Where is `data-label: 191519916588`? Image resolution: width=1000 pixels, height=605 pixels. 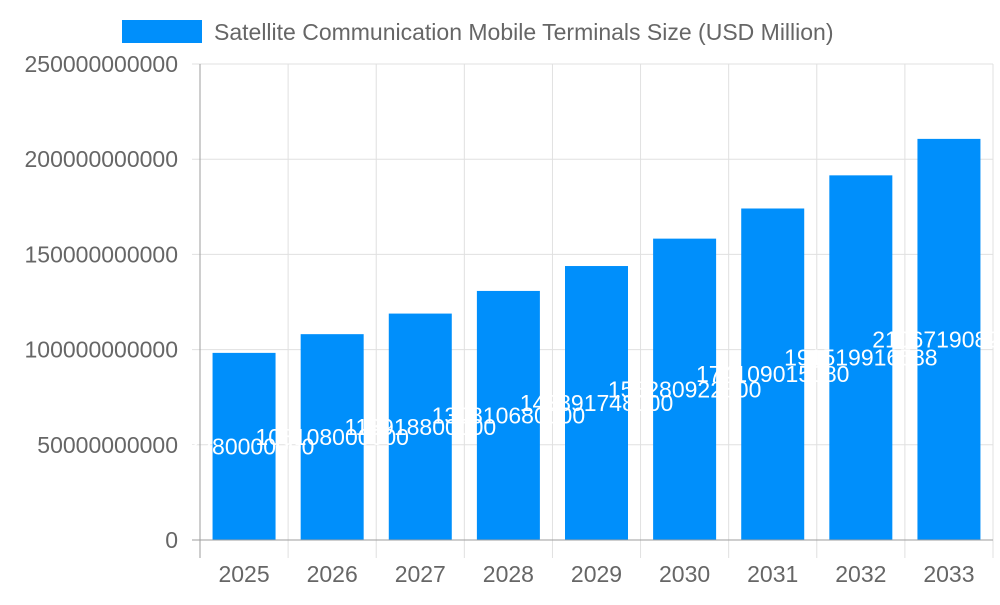
data-label: 191519916588 is located at coordinates (861, 358).